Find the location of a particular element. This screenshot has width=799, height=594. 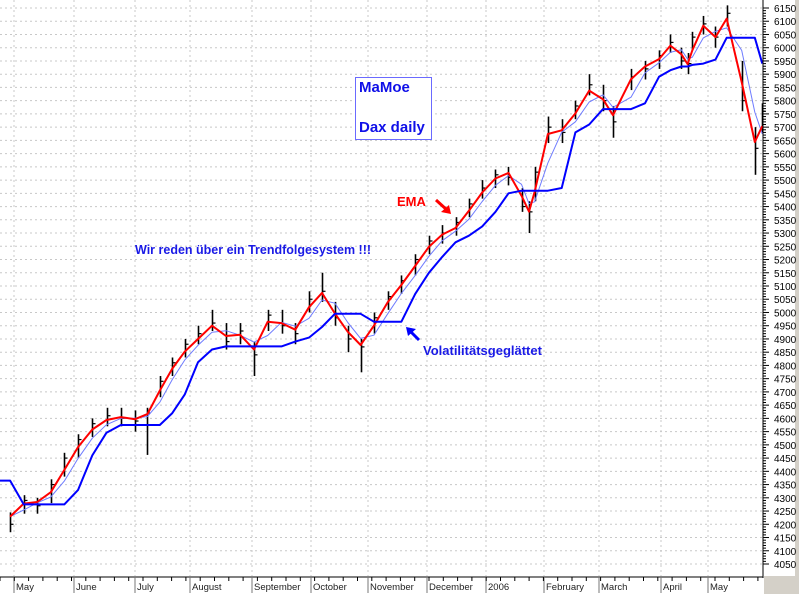

x-tick-label: October is located at coordinates (330, 587).